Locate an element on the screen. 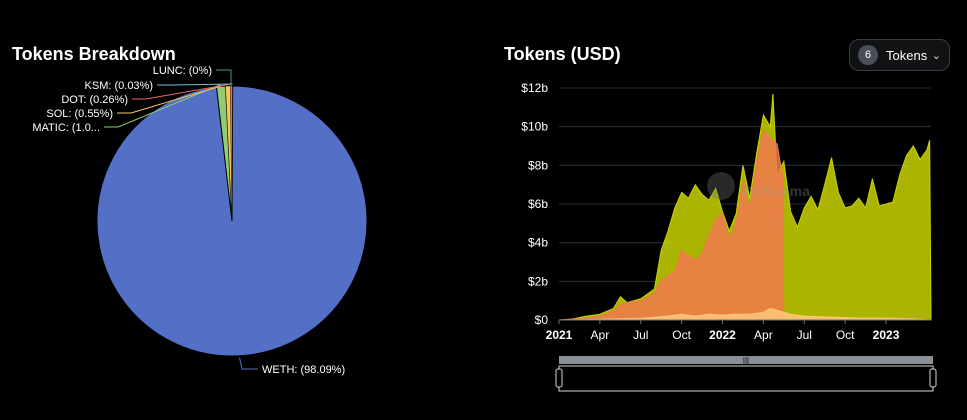 This screenshot has height=420, width=967. area-chart-title: Tokens (USD) is located at coordinates (562, 54).